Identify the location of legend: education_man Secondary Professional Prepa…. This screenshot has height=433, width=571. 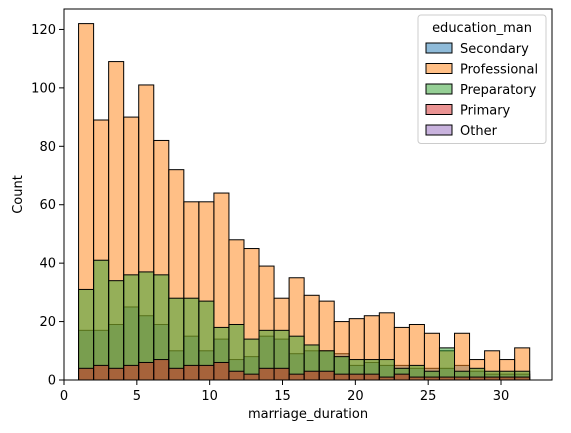
(482, 79).